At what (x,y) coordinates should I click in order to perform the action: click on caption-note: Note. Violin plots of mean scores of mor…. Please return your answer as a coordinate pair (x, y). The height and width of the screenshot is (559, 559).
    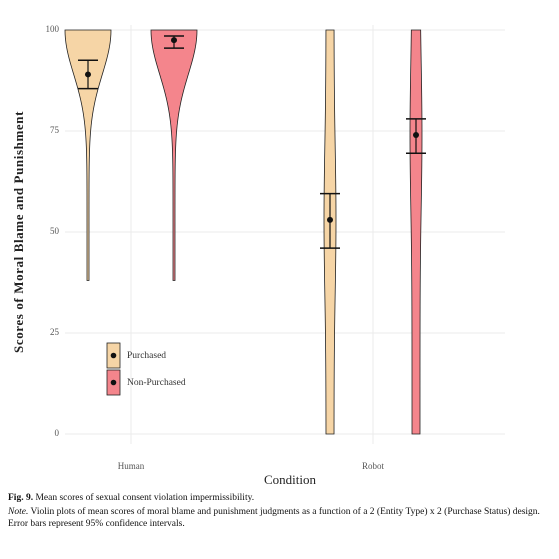
    Looking at the image, I should click on (280, 518).